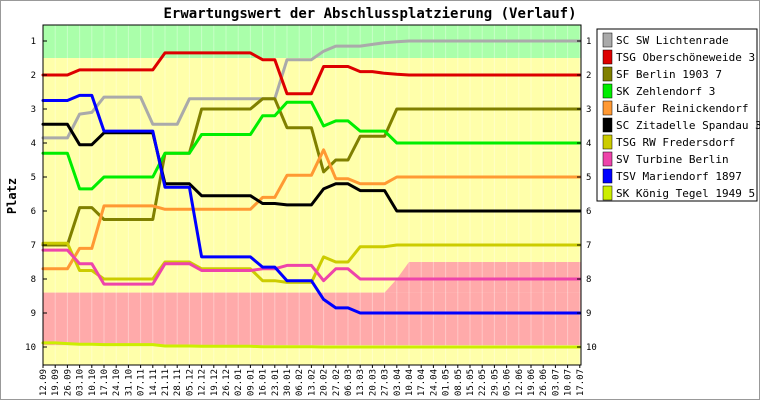  What do you see at coordinates (33, 280) in the screenshot?
I see `y-tick-label: 8` at bounding box center [33, 280].